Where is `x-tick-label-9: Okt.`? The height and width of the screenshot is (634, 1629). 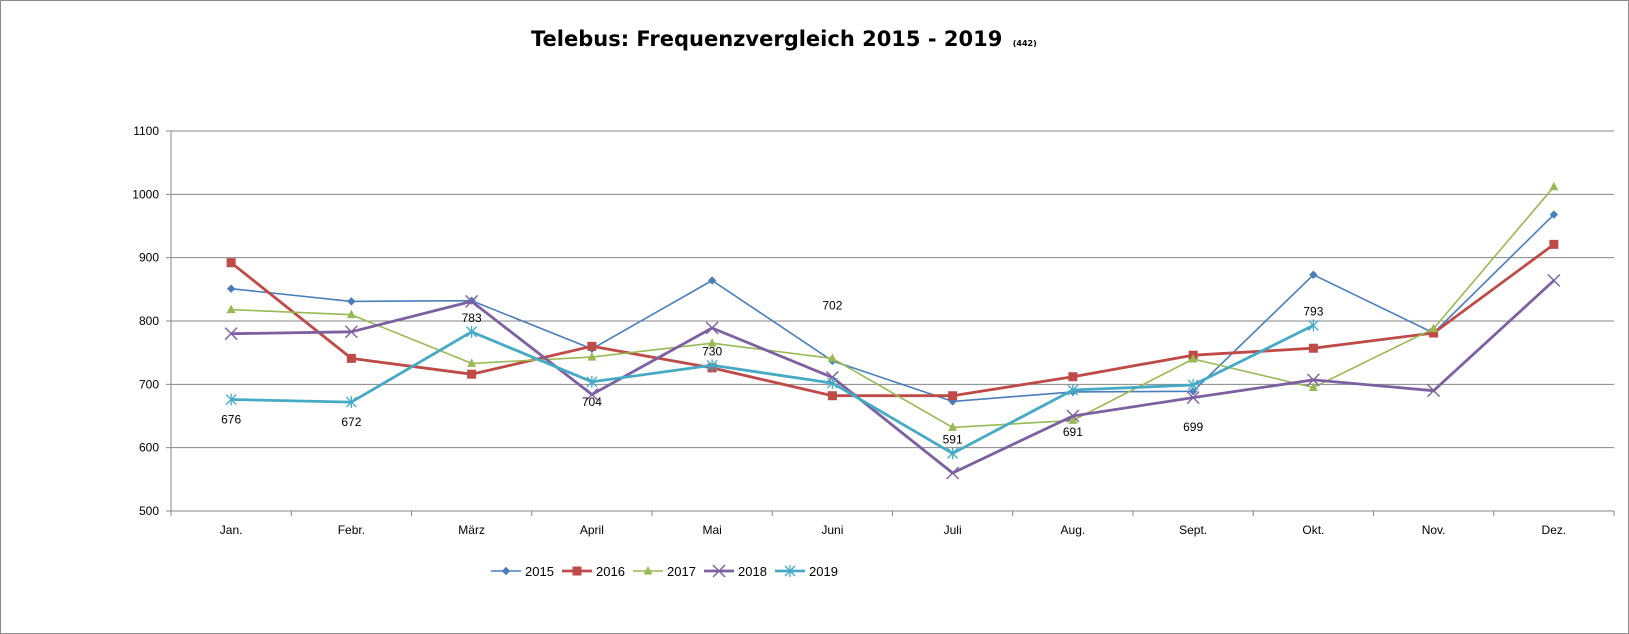 x-tick-label-9: Okt. is located at coordinates (1313, 530).